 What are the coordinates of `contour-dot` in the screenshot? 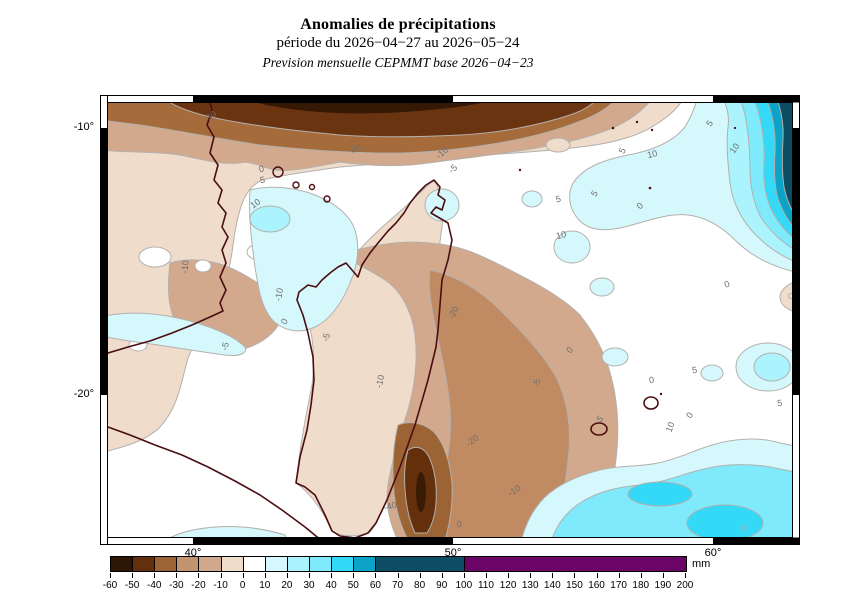 It's located at (745, 528).